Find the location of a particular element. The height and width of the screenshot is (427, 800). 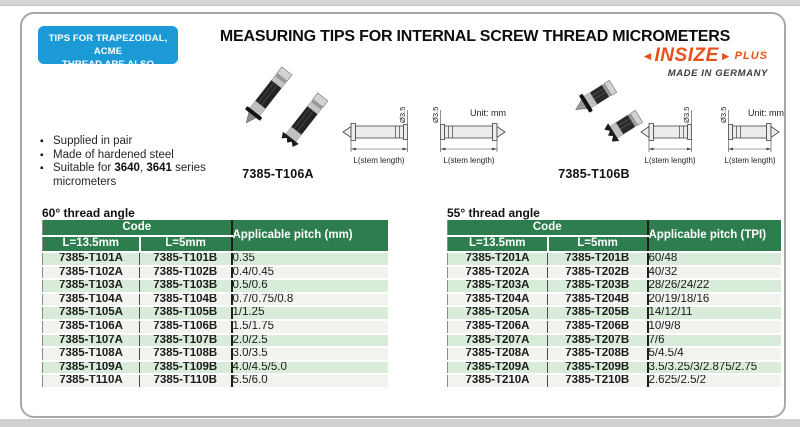

table-header-row: Code Applicable pitch (TPI) is located at coordinates (614, 236).